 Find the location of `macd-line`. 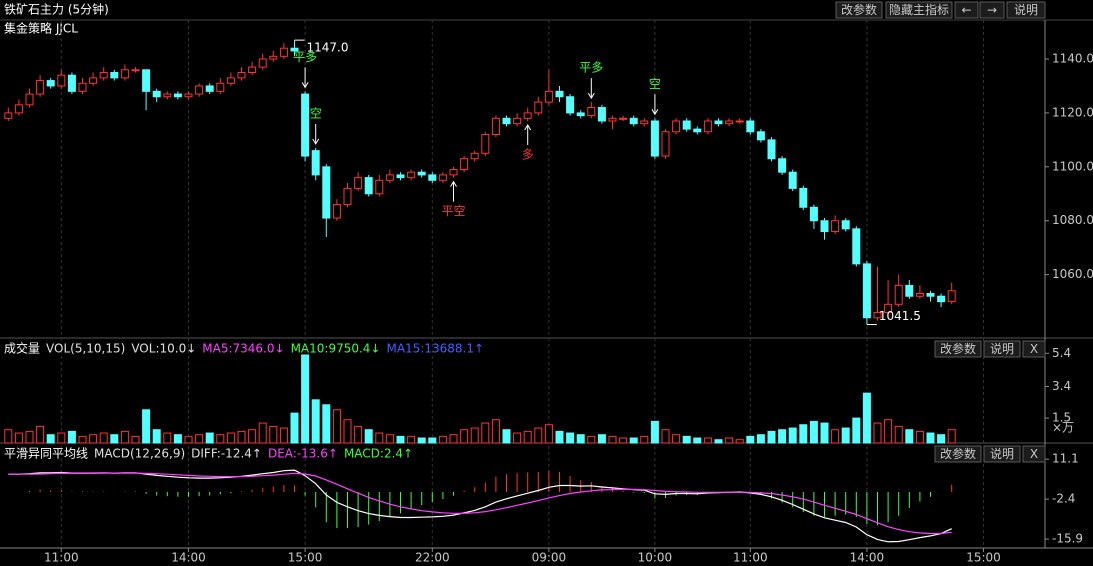

macd-line is located at coordinates (480, 506).